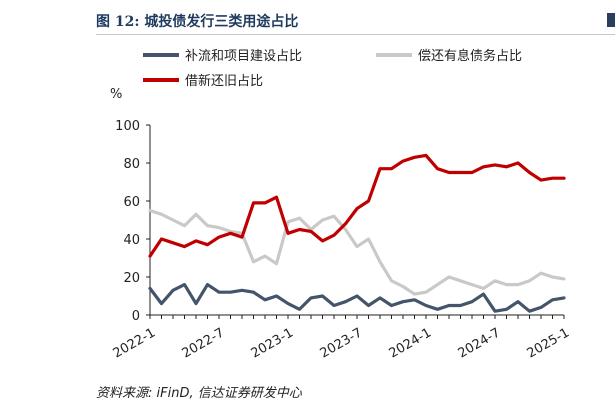 Image resolution: width=615 pixels, height=414 pixels. I want to click on legend-item-series-1: 补流和项目建设占比, so click(222, 54).